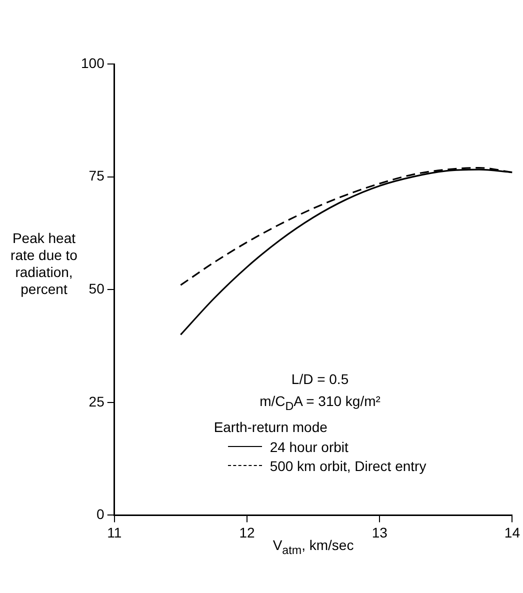 Image resolution: width=523 pixels, height=593 pixels. I want to click on x-tick-label: 12, so click(247, 532).